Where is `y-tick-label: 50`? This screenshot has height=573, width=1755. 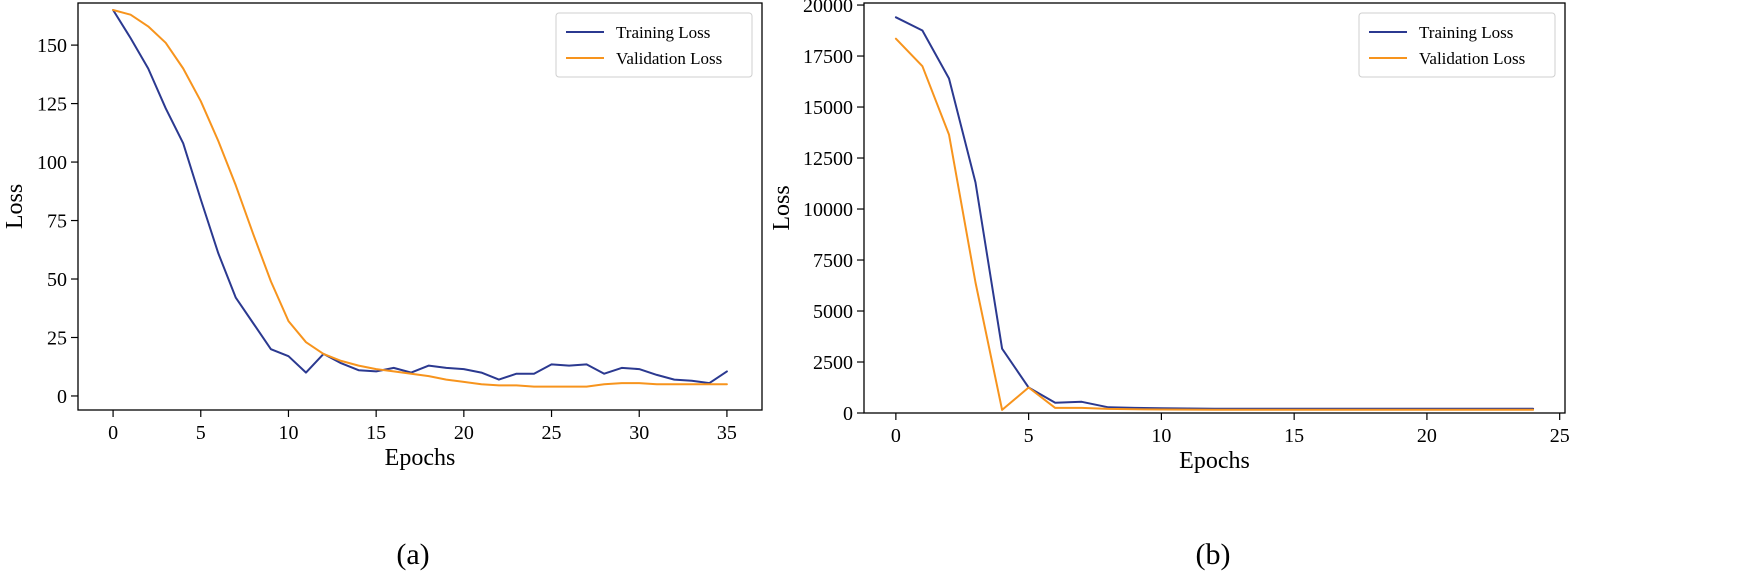 y-tick-label: 50 is located at coordinates (57, 280).